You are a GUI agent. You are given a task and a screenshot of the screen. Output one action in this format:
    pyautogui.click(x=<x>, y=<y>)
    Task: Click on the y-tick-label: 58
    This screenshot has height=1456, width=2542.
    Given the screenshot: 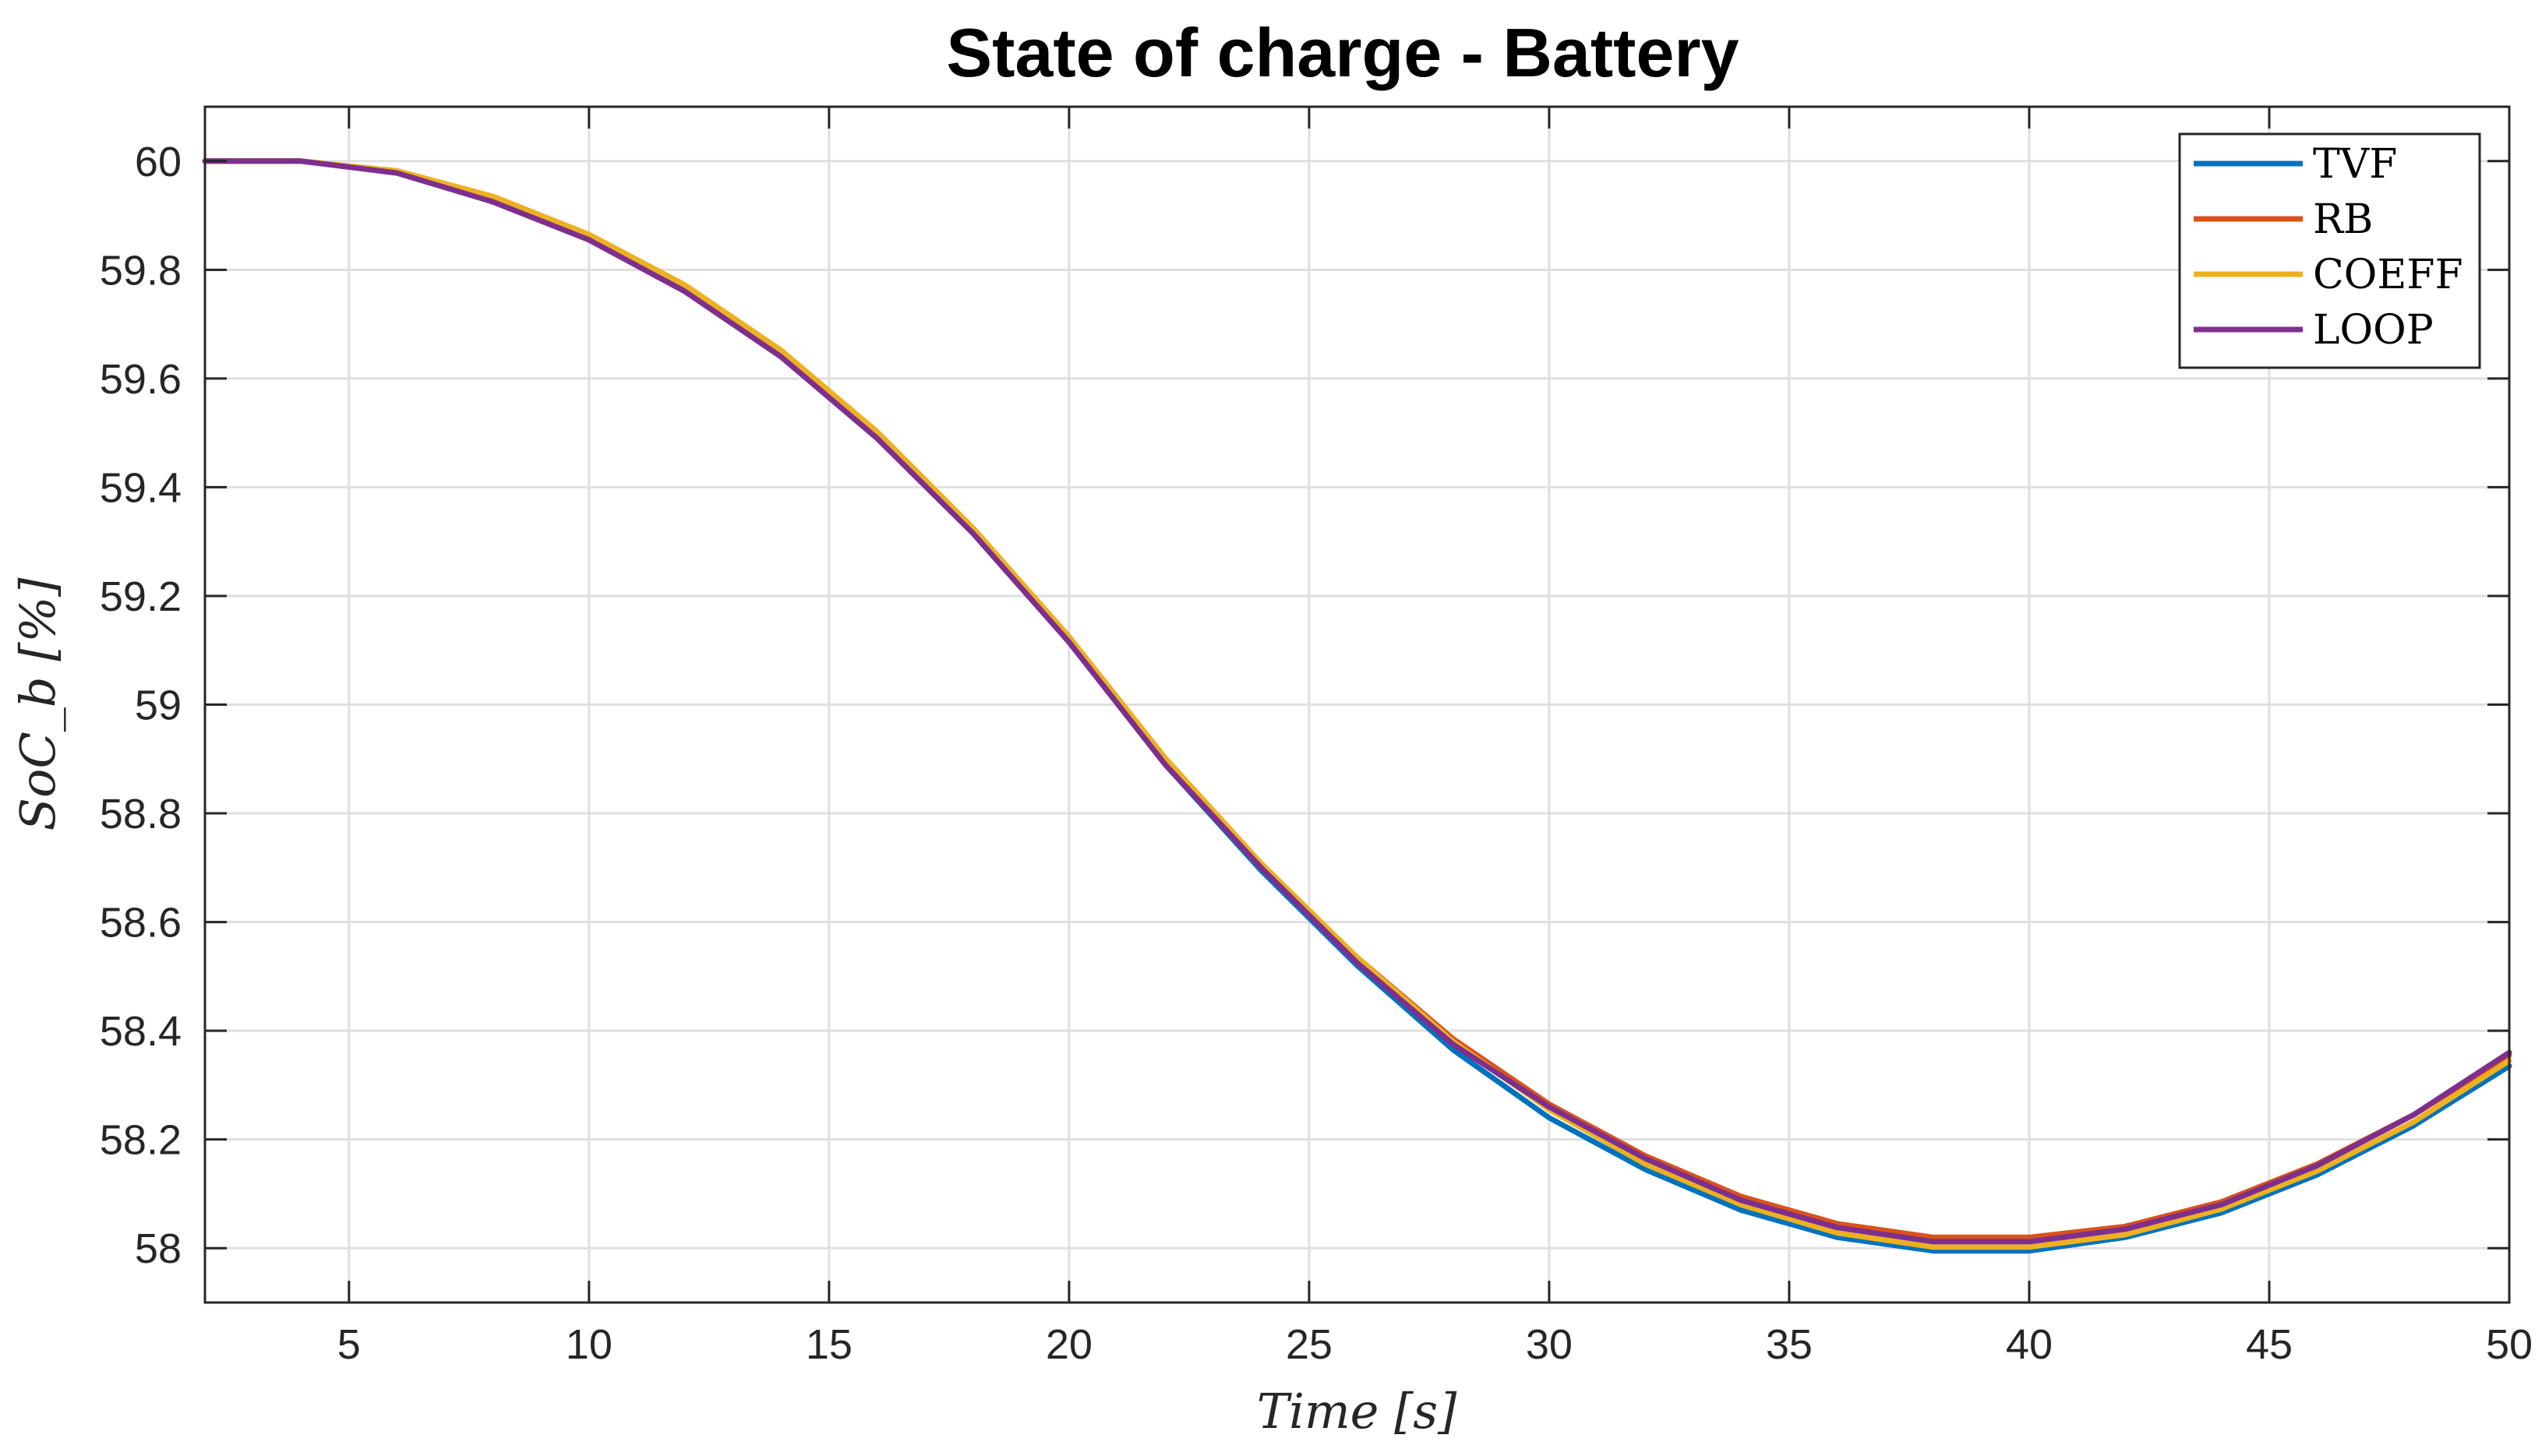 What is the action you would take?
    pyautogui.click(x=158, y=1249)
    